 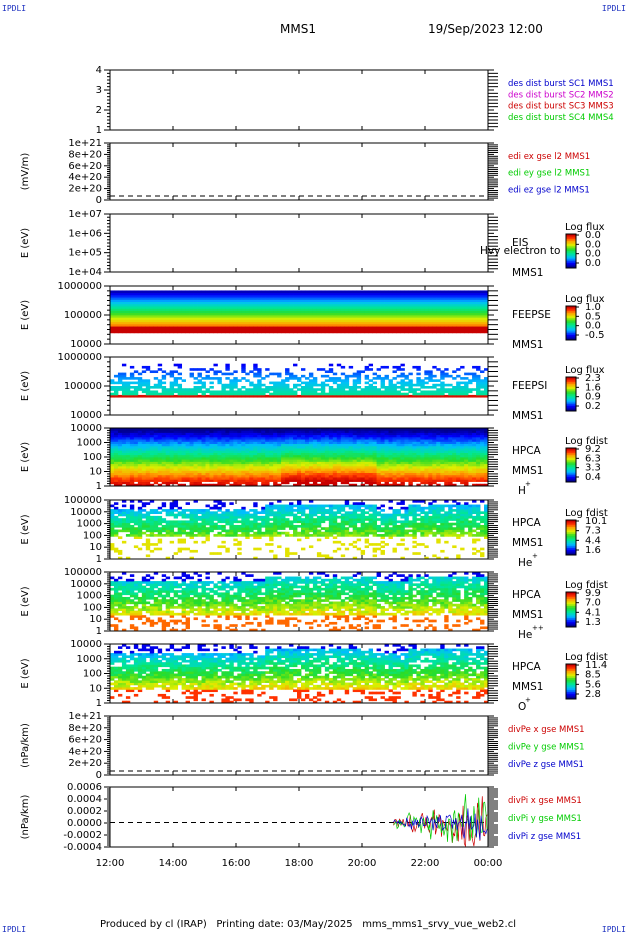 I want to click on ytick-label: 1, so click(x=99, y=130).